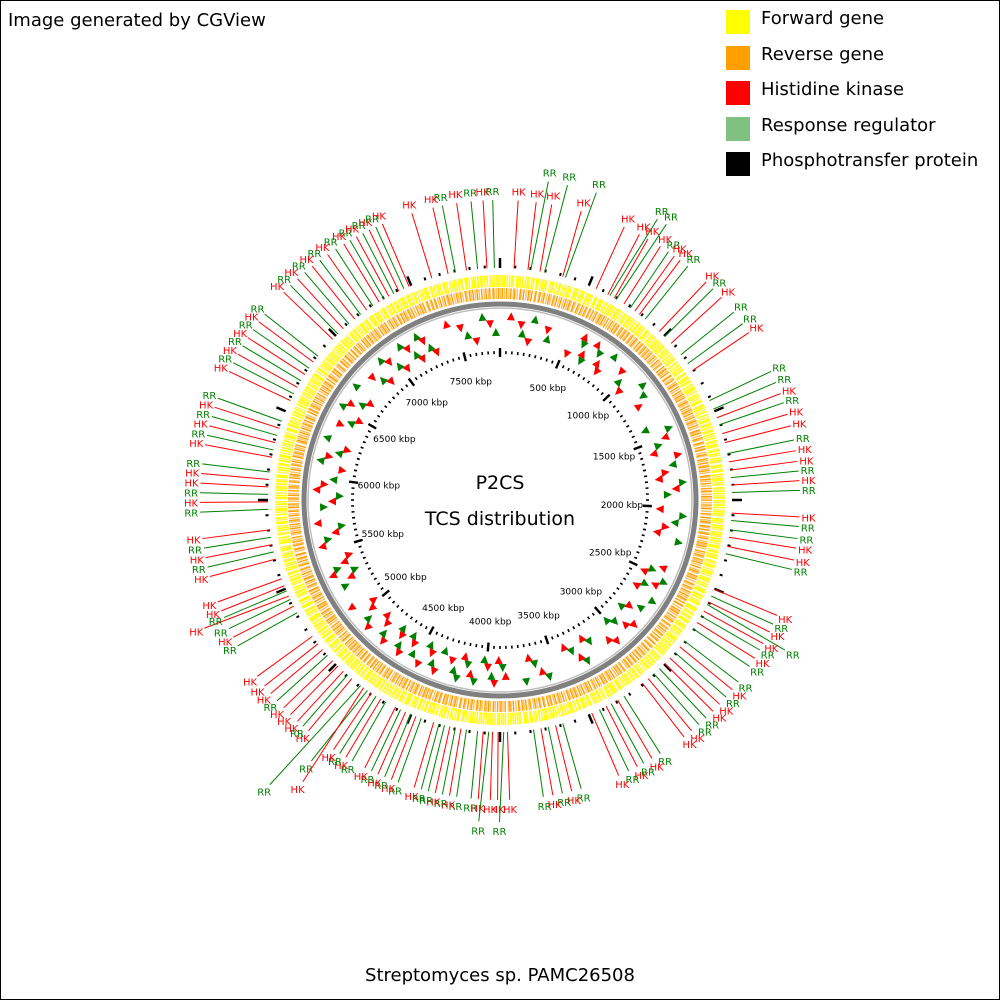 The image size is (1000, 1000). Describe the element at coordinates (638, 447) in the screenshot. I see `ruler-major-tick` at that location.